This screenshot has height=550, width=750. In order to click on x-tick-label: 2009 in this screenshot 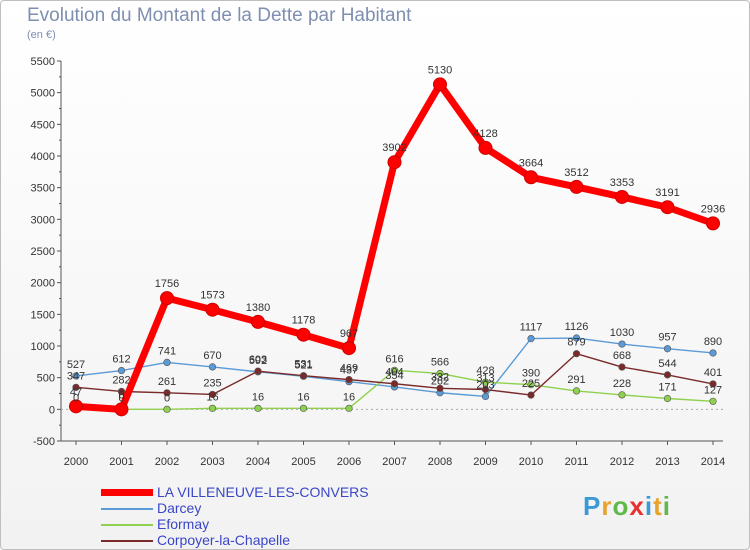, I will do `click(485, 462)`.